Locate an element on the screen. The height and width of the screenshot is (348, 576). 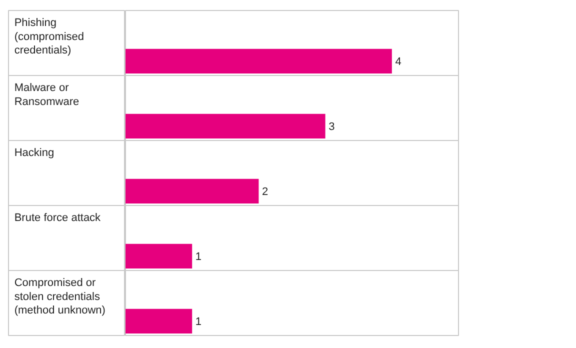
y-tick-label: Phishing (compromised credentials) is located at coordinates (49, 37).